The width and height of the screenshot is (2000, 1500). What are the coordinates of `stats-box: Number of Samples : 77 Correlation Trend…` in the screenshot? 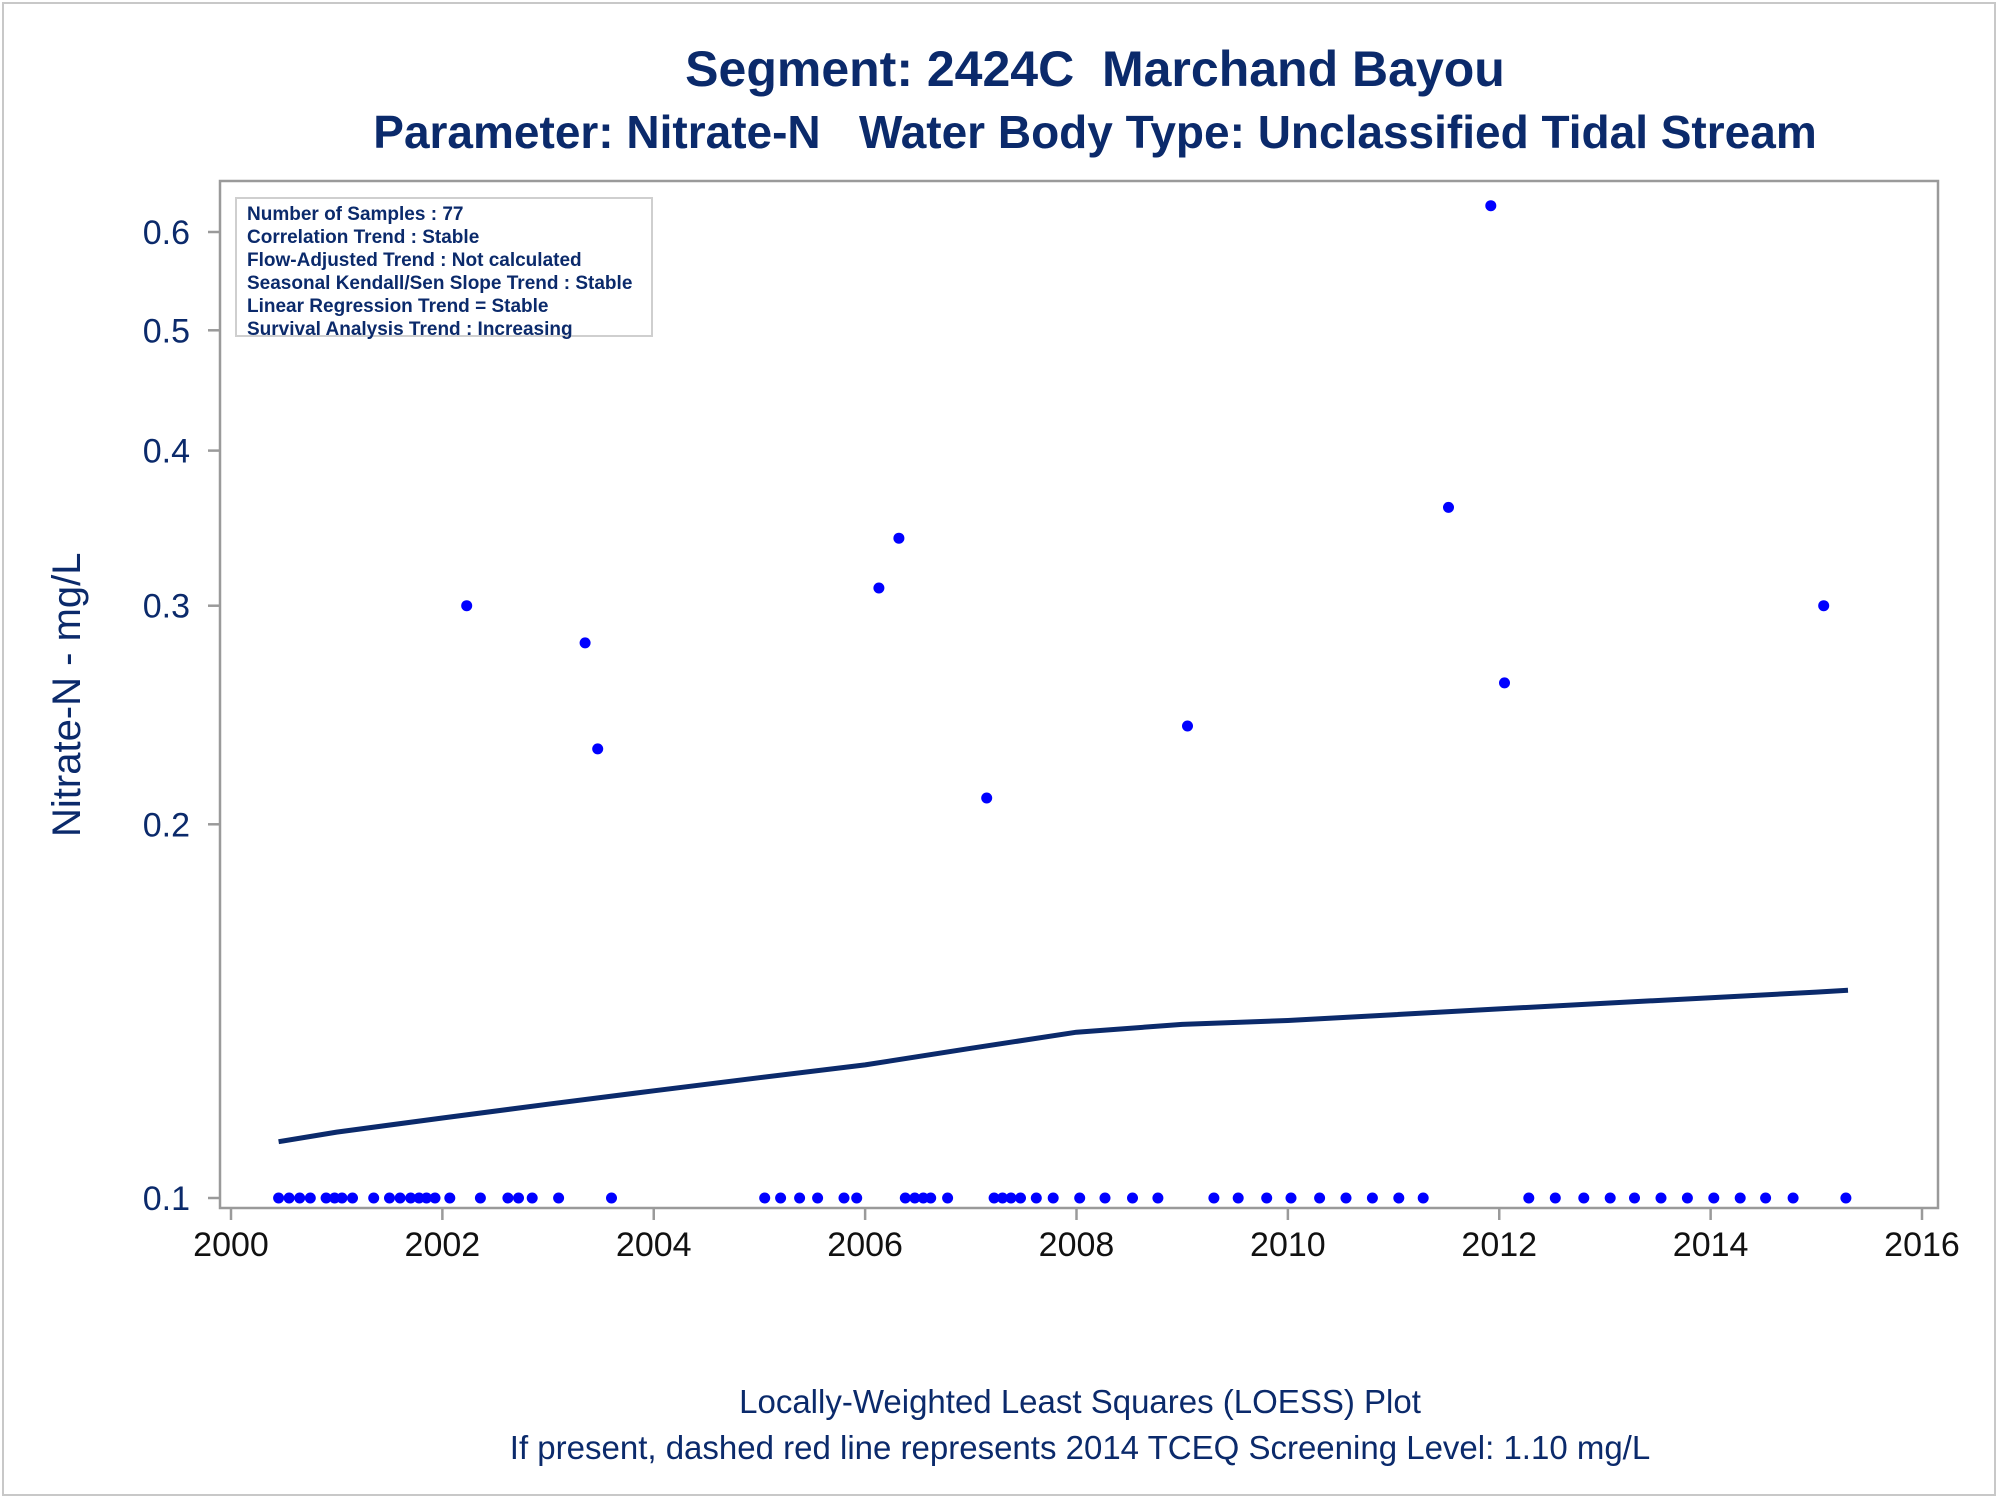 It's located at (444, 268).